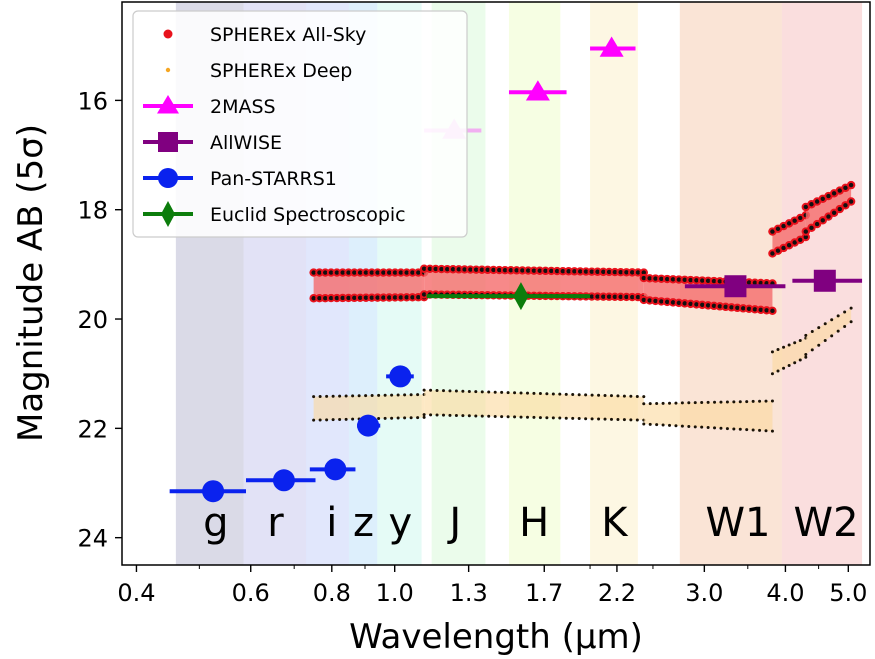 The image size is (875, 659). Describe the element at coordinates (300, 124) in the screenshot. I see `legend-box` at that location.